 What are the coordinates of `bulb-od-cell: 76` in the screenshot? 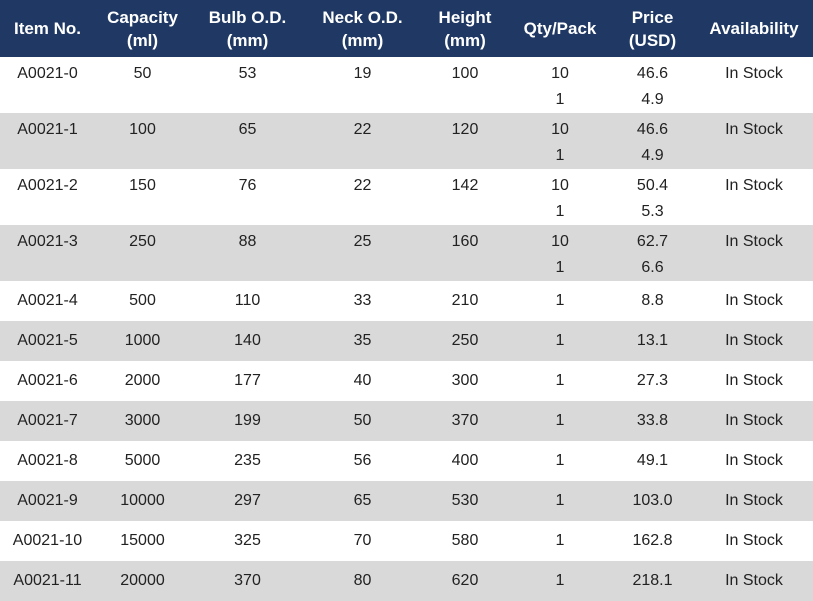 It's located at (247, 185).